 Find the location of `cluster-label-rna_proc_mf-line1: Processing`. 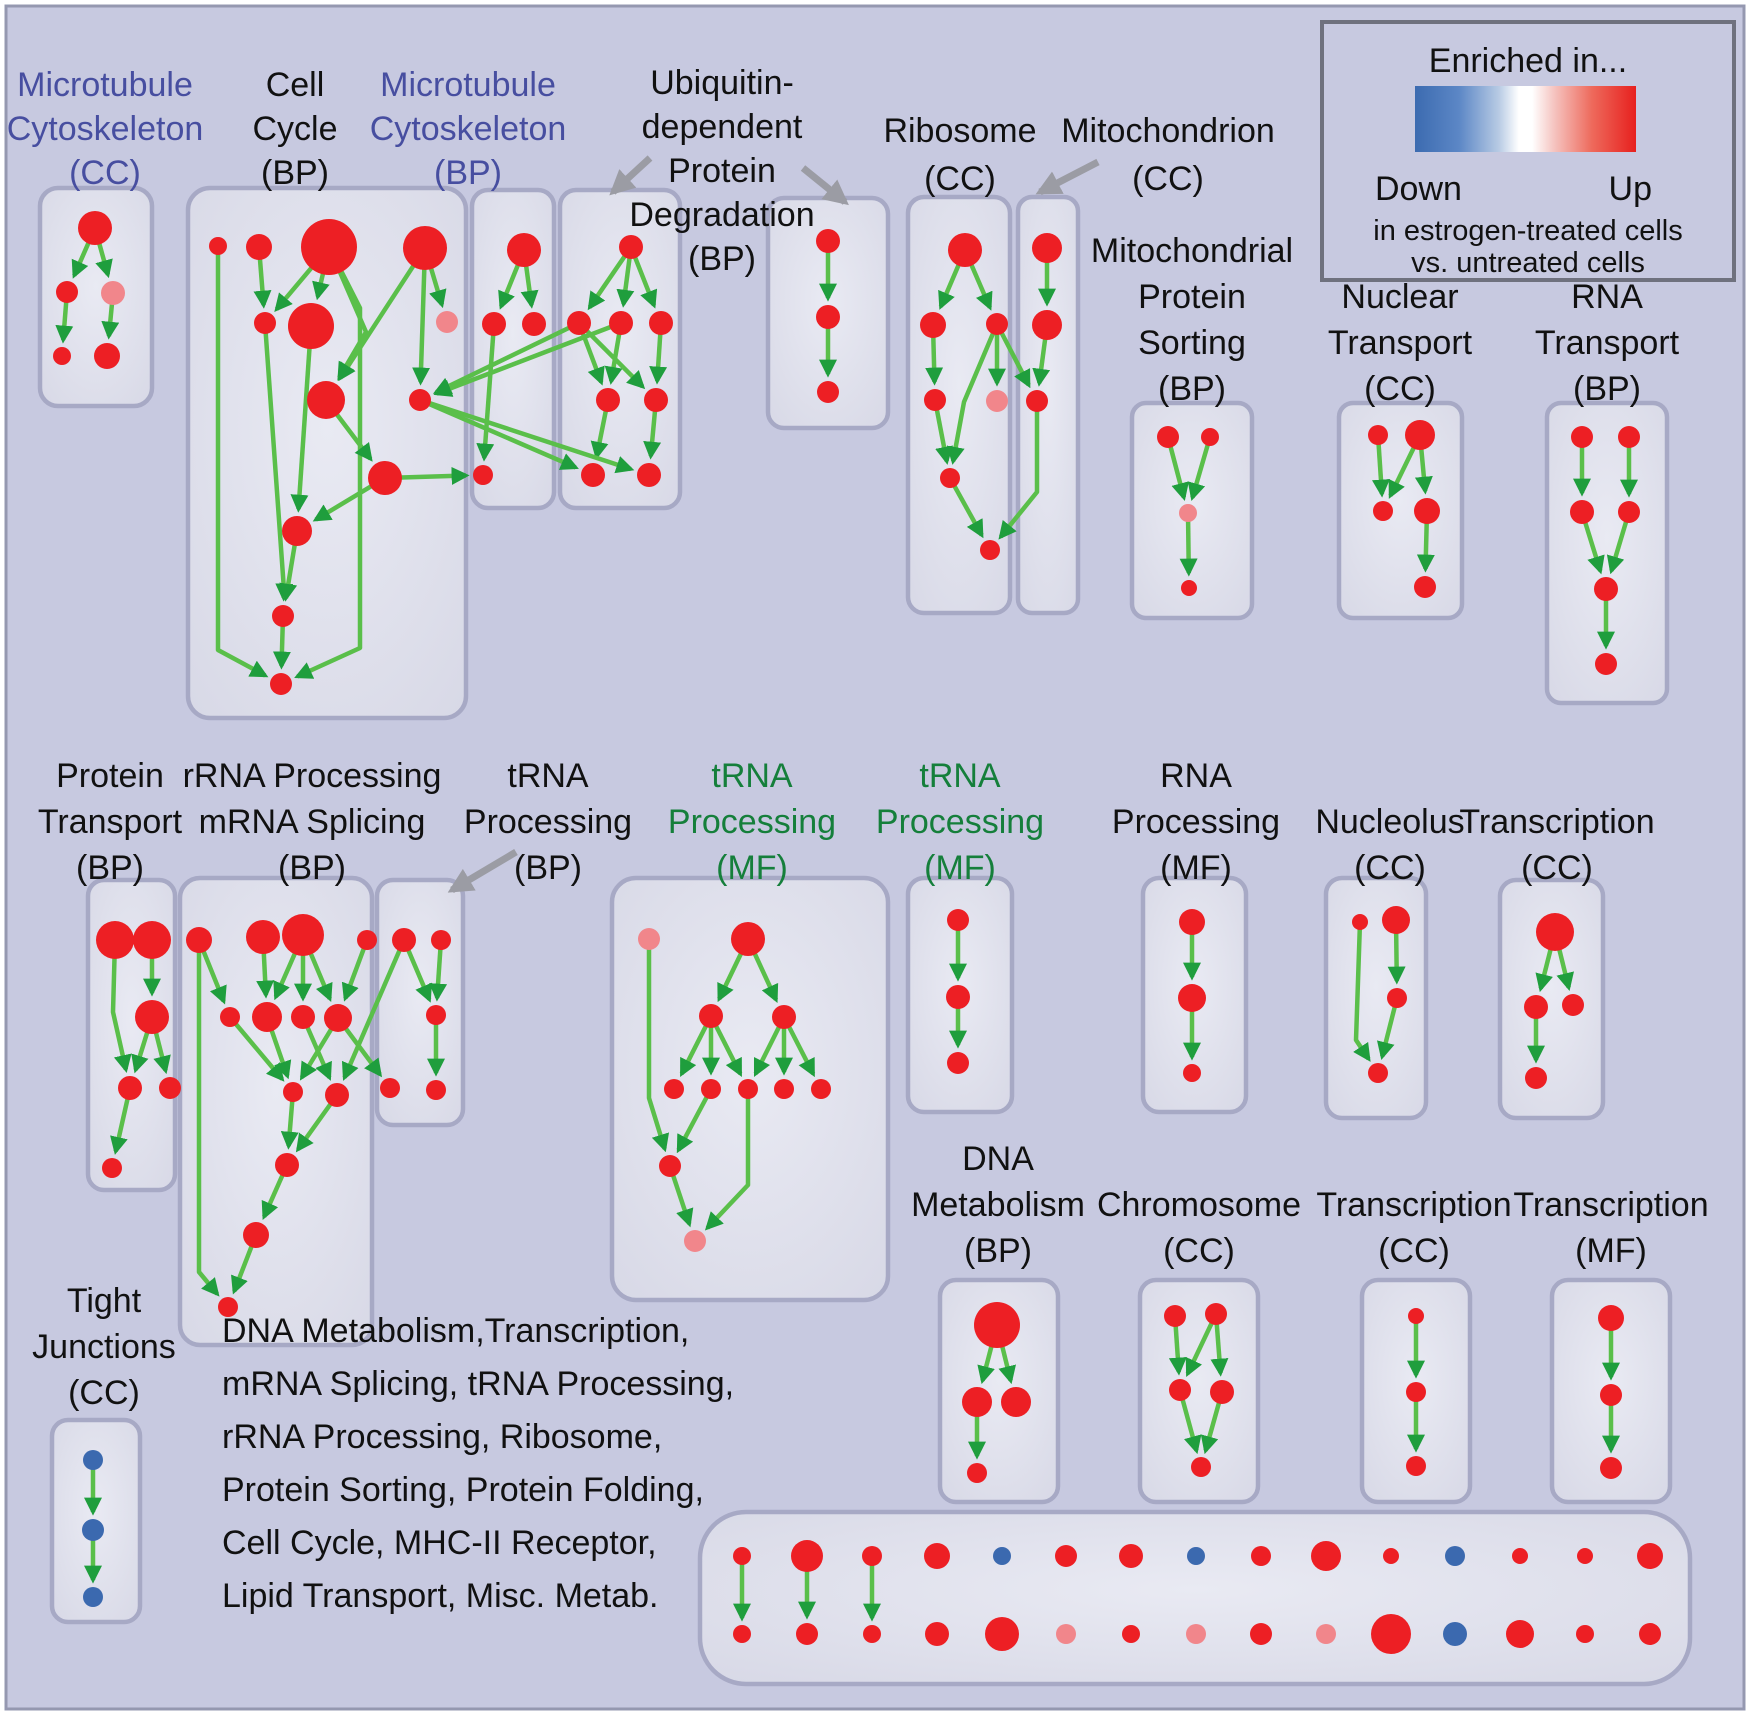

cluster-label-rna_proc_mf-line1: Processing is located at coordinates (1196, 822).